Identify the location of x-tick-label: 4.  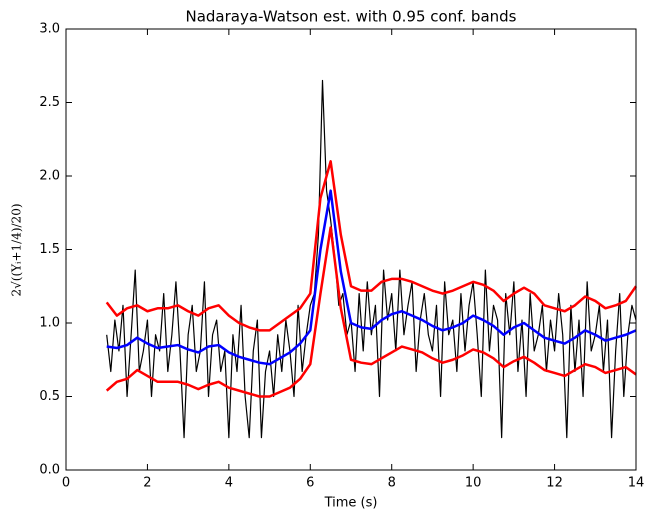
(229, 483).